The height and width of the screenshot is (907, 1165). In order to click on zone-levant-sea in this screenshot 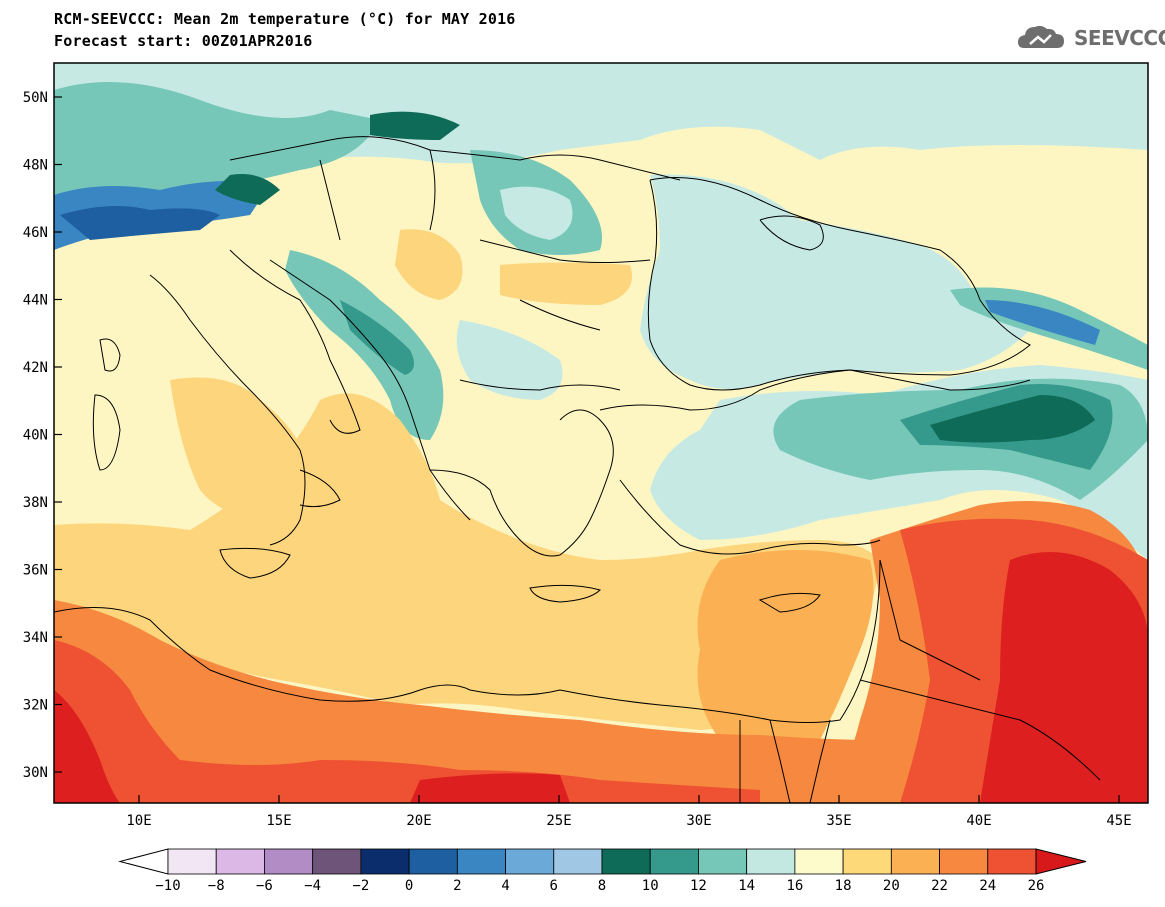, I will do `click(785, 645)`.